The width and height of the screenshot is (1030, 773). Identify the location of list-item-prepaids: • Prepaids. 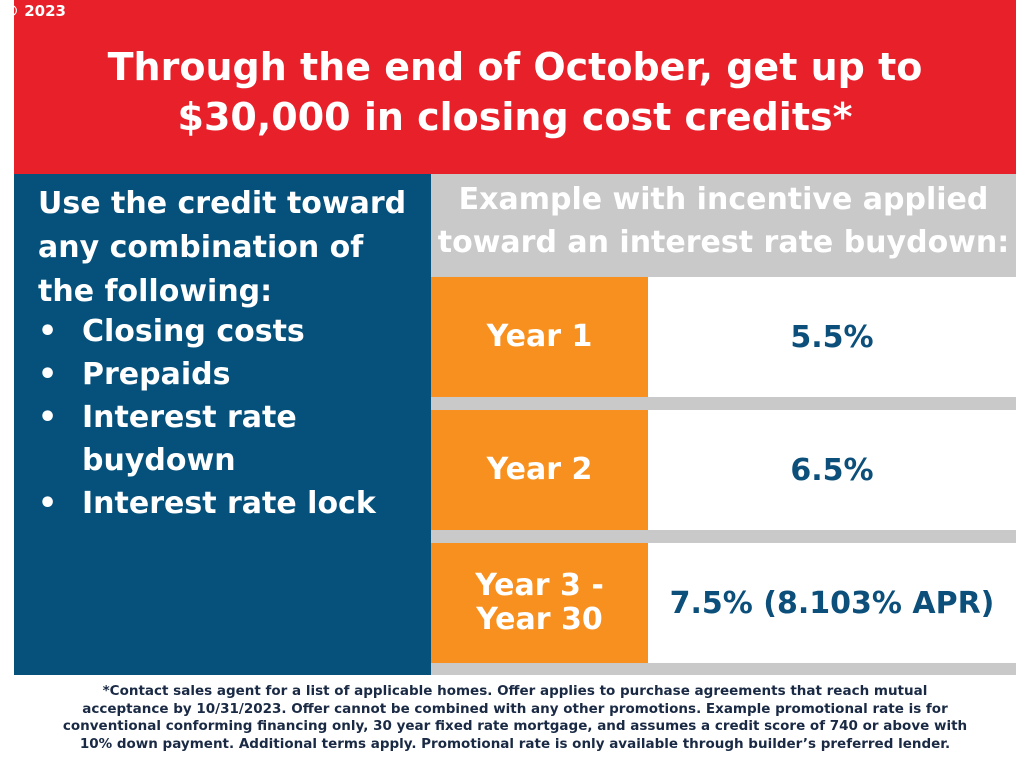
(230, 374).